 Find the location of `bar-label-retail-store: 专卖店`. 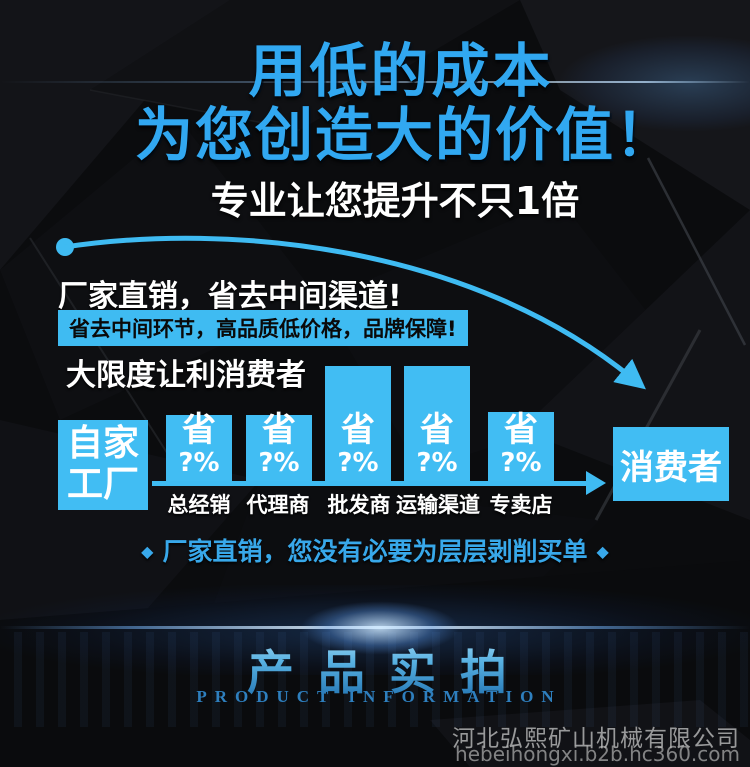

bar-label-retail-store: 专卖店 is located at coordinates (521, 505).